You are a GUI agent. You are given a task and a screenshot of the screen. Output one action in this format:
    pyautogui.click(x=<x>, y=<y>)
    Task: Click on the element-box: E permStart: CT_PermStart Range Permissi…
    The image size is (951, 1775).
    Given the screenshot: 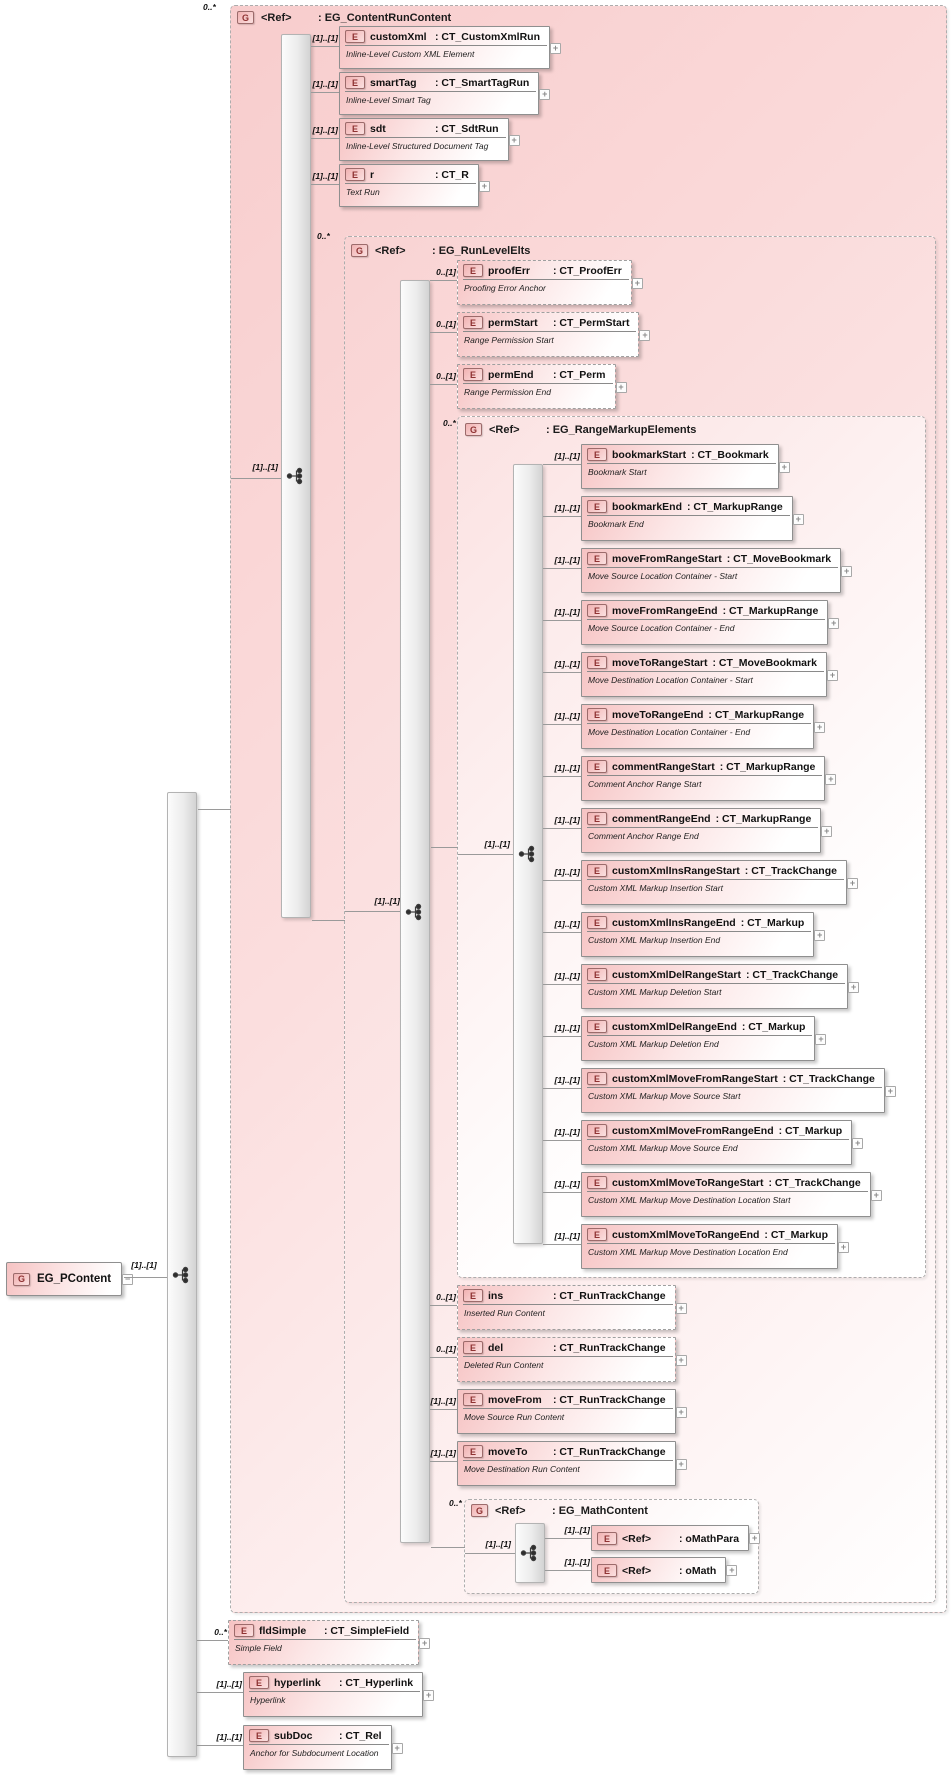 What is the action you would take?
    pyautogui.click(x=554, y=334)
    